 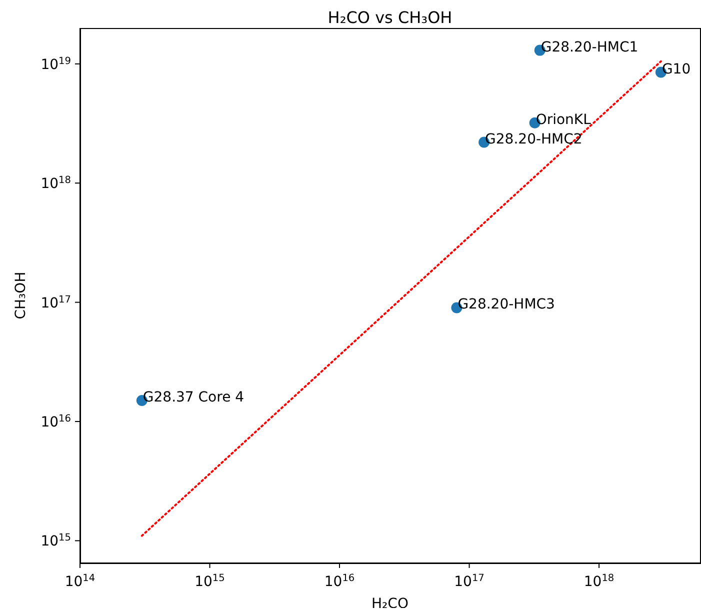 I want to click on y-tick-label: 10$^{15}$, so click(x=55, y=541).